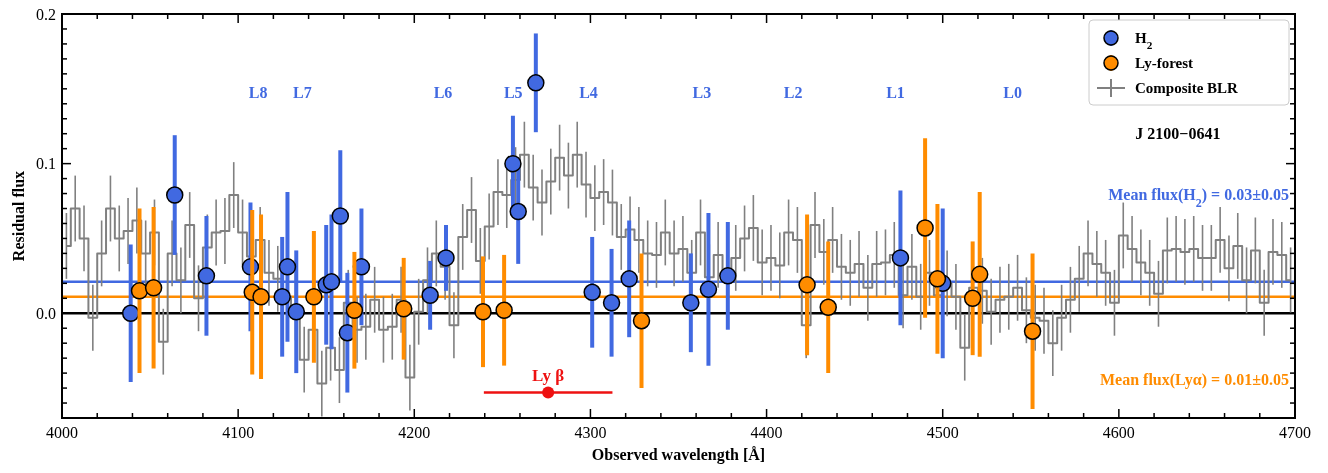 The image size is (1328, 473). Describe the element at coordinates (1194, 379) in the screenshot. I see `ref-line-label: Mean flux(Lyα) = 0.01±0.05` at that location.